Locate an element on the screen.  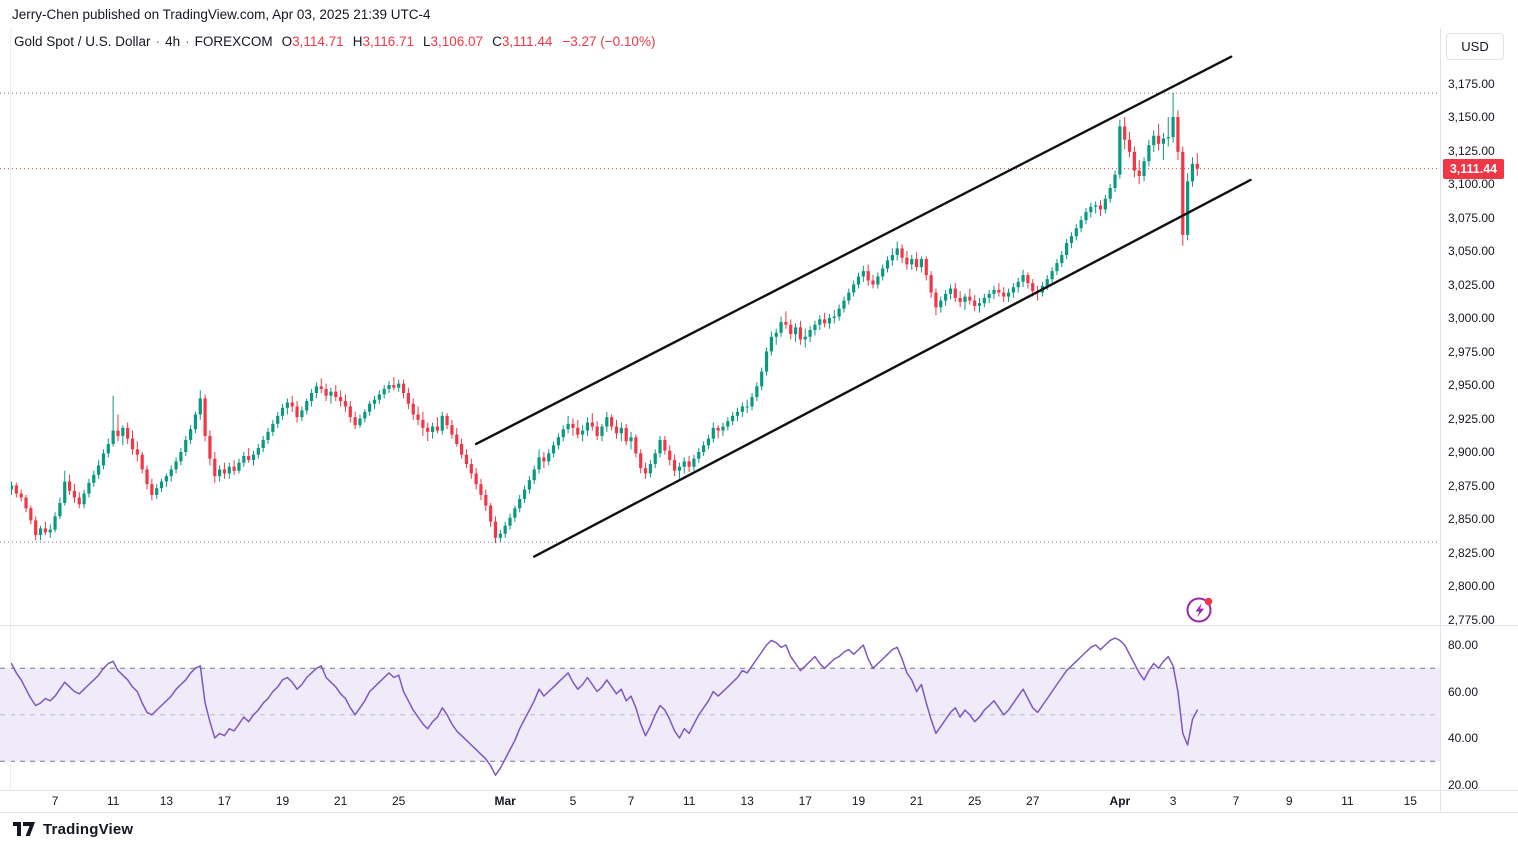
symbol-title: Gold Spot / U.S. Dollar is located at coordinates (82, 41).